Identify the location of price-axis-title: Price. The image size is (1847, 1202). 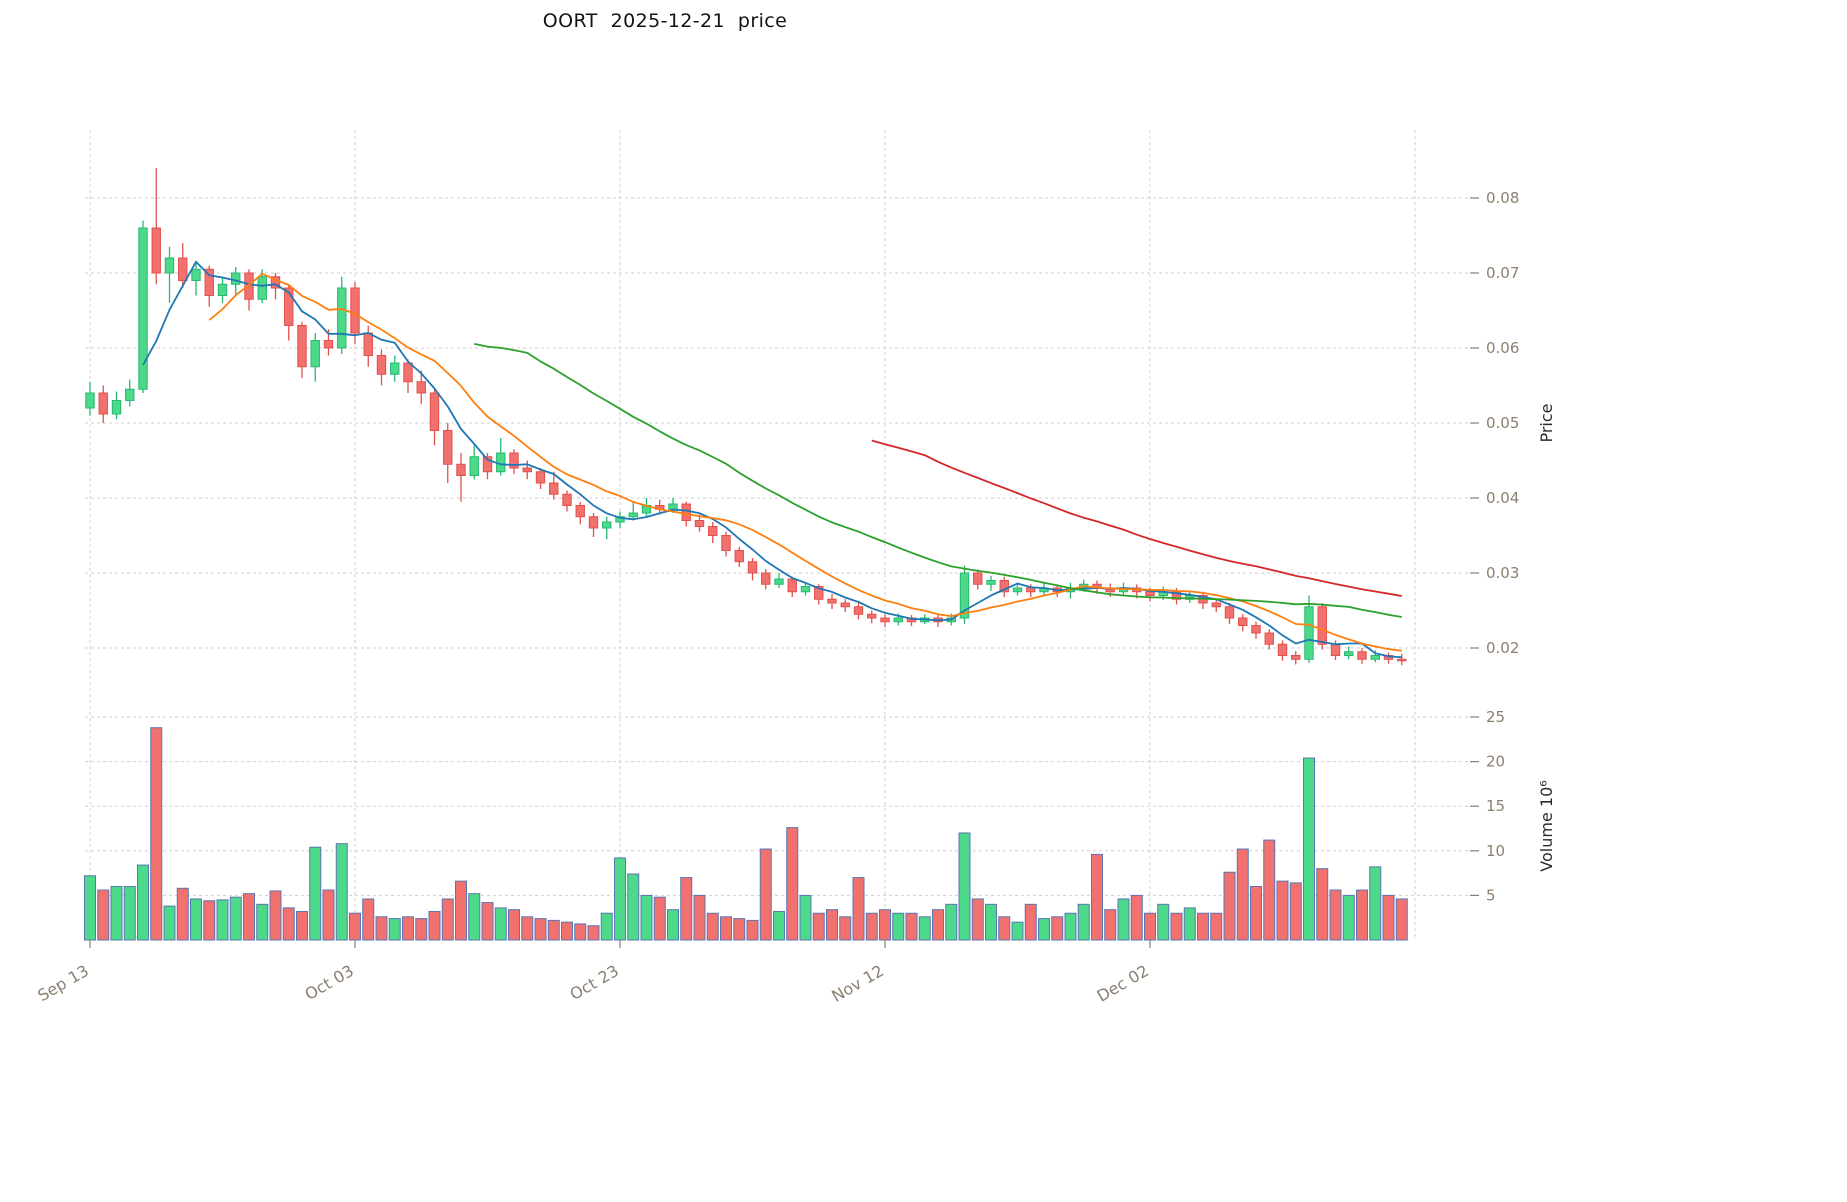
(1546, 422).